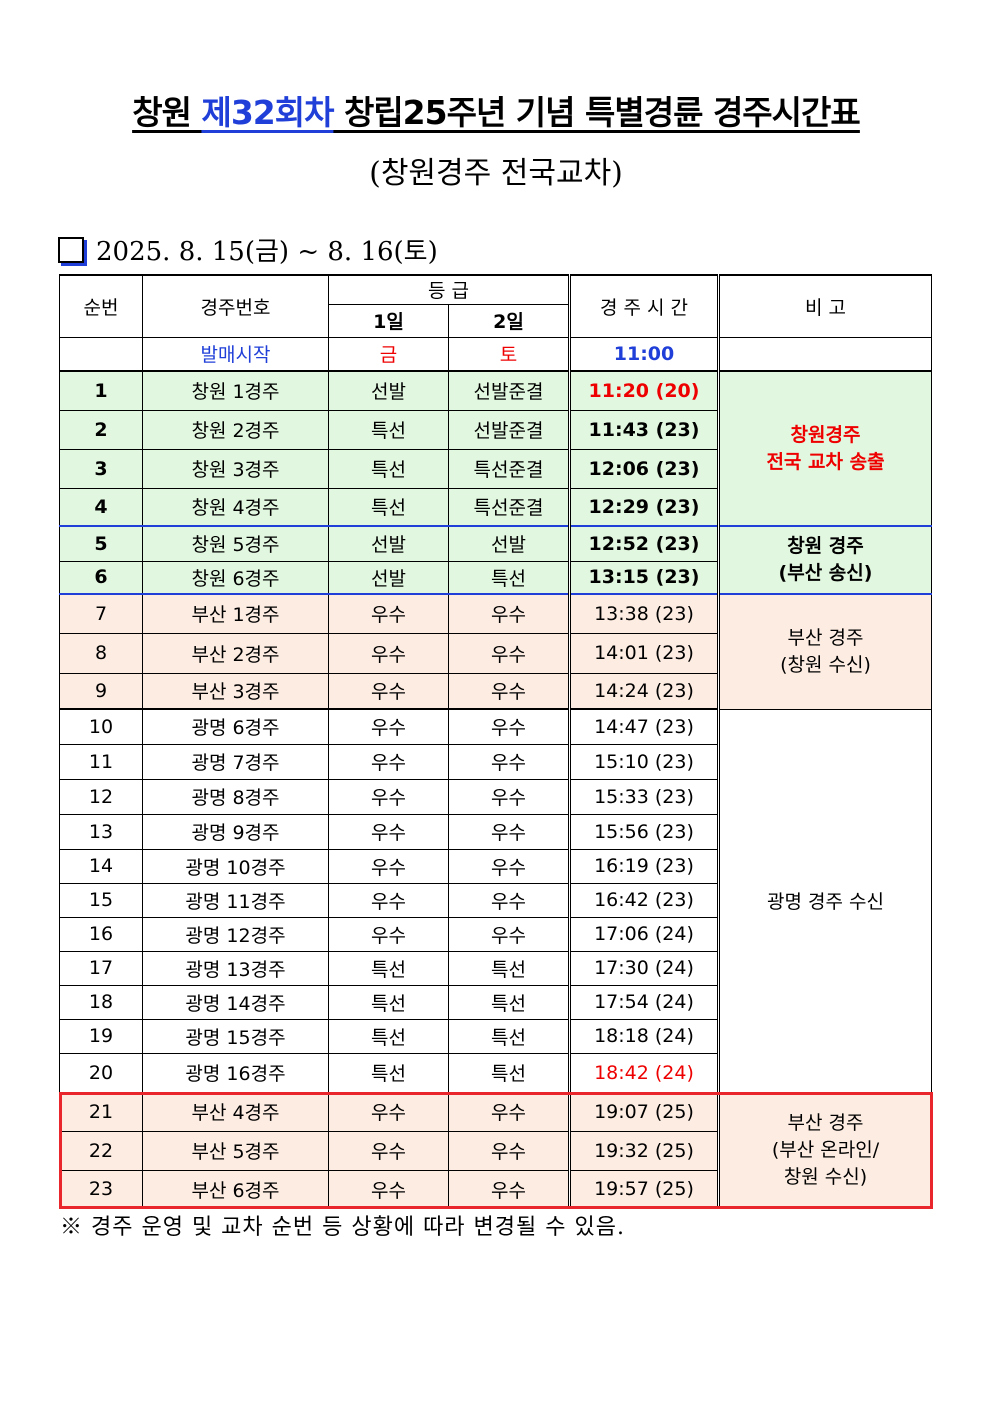 The image size is (992, 1403). What do you see at coordinates (101, 934) in the screenshot?
I see `race-no: 16` at bounding box center [101, 934].